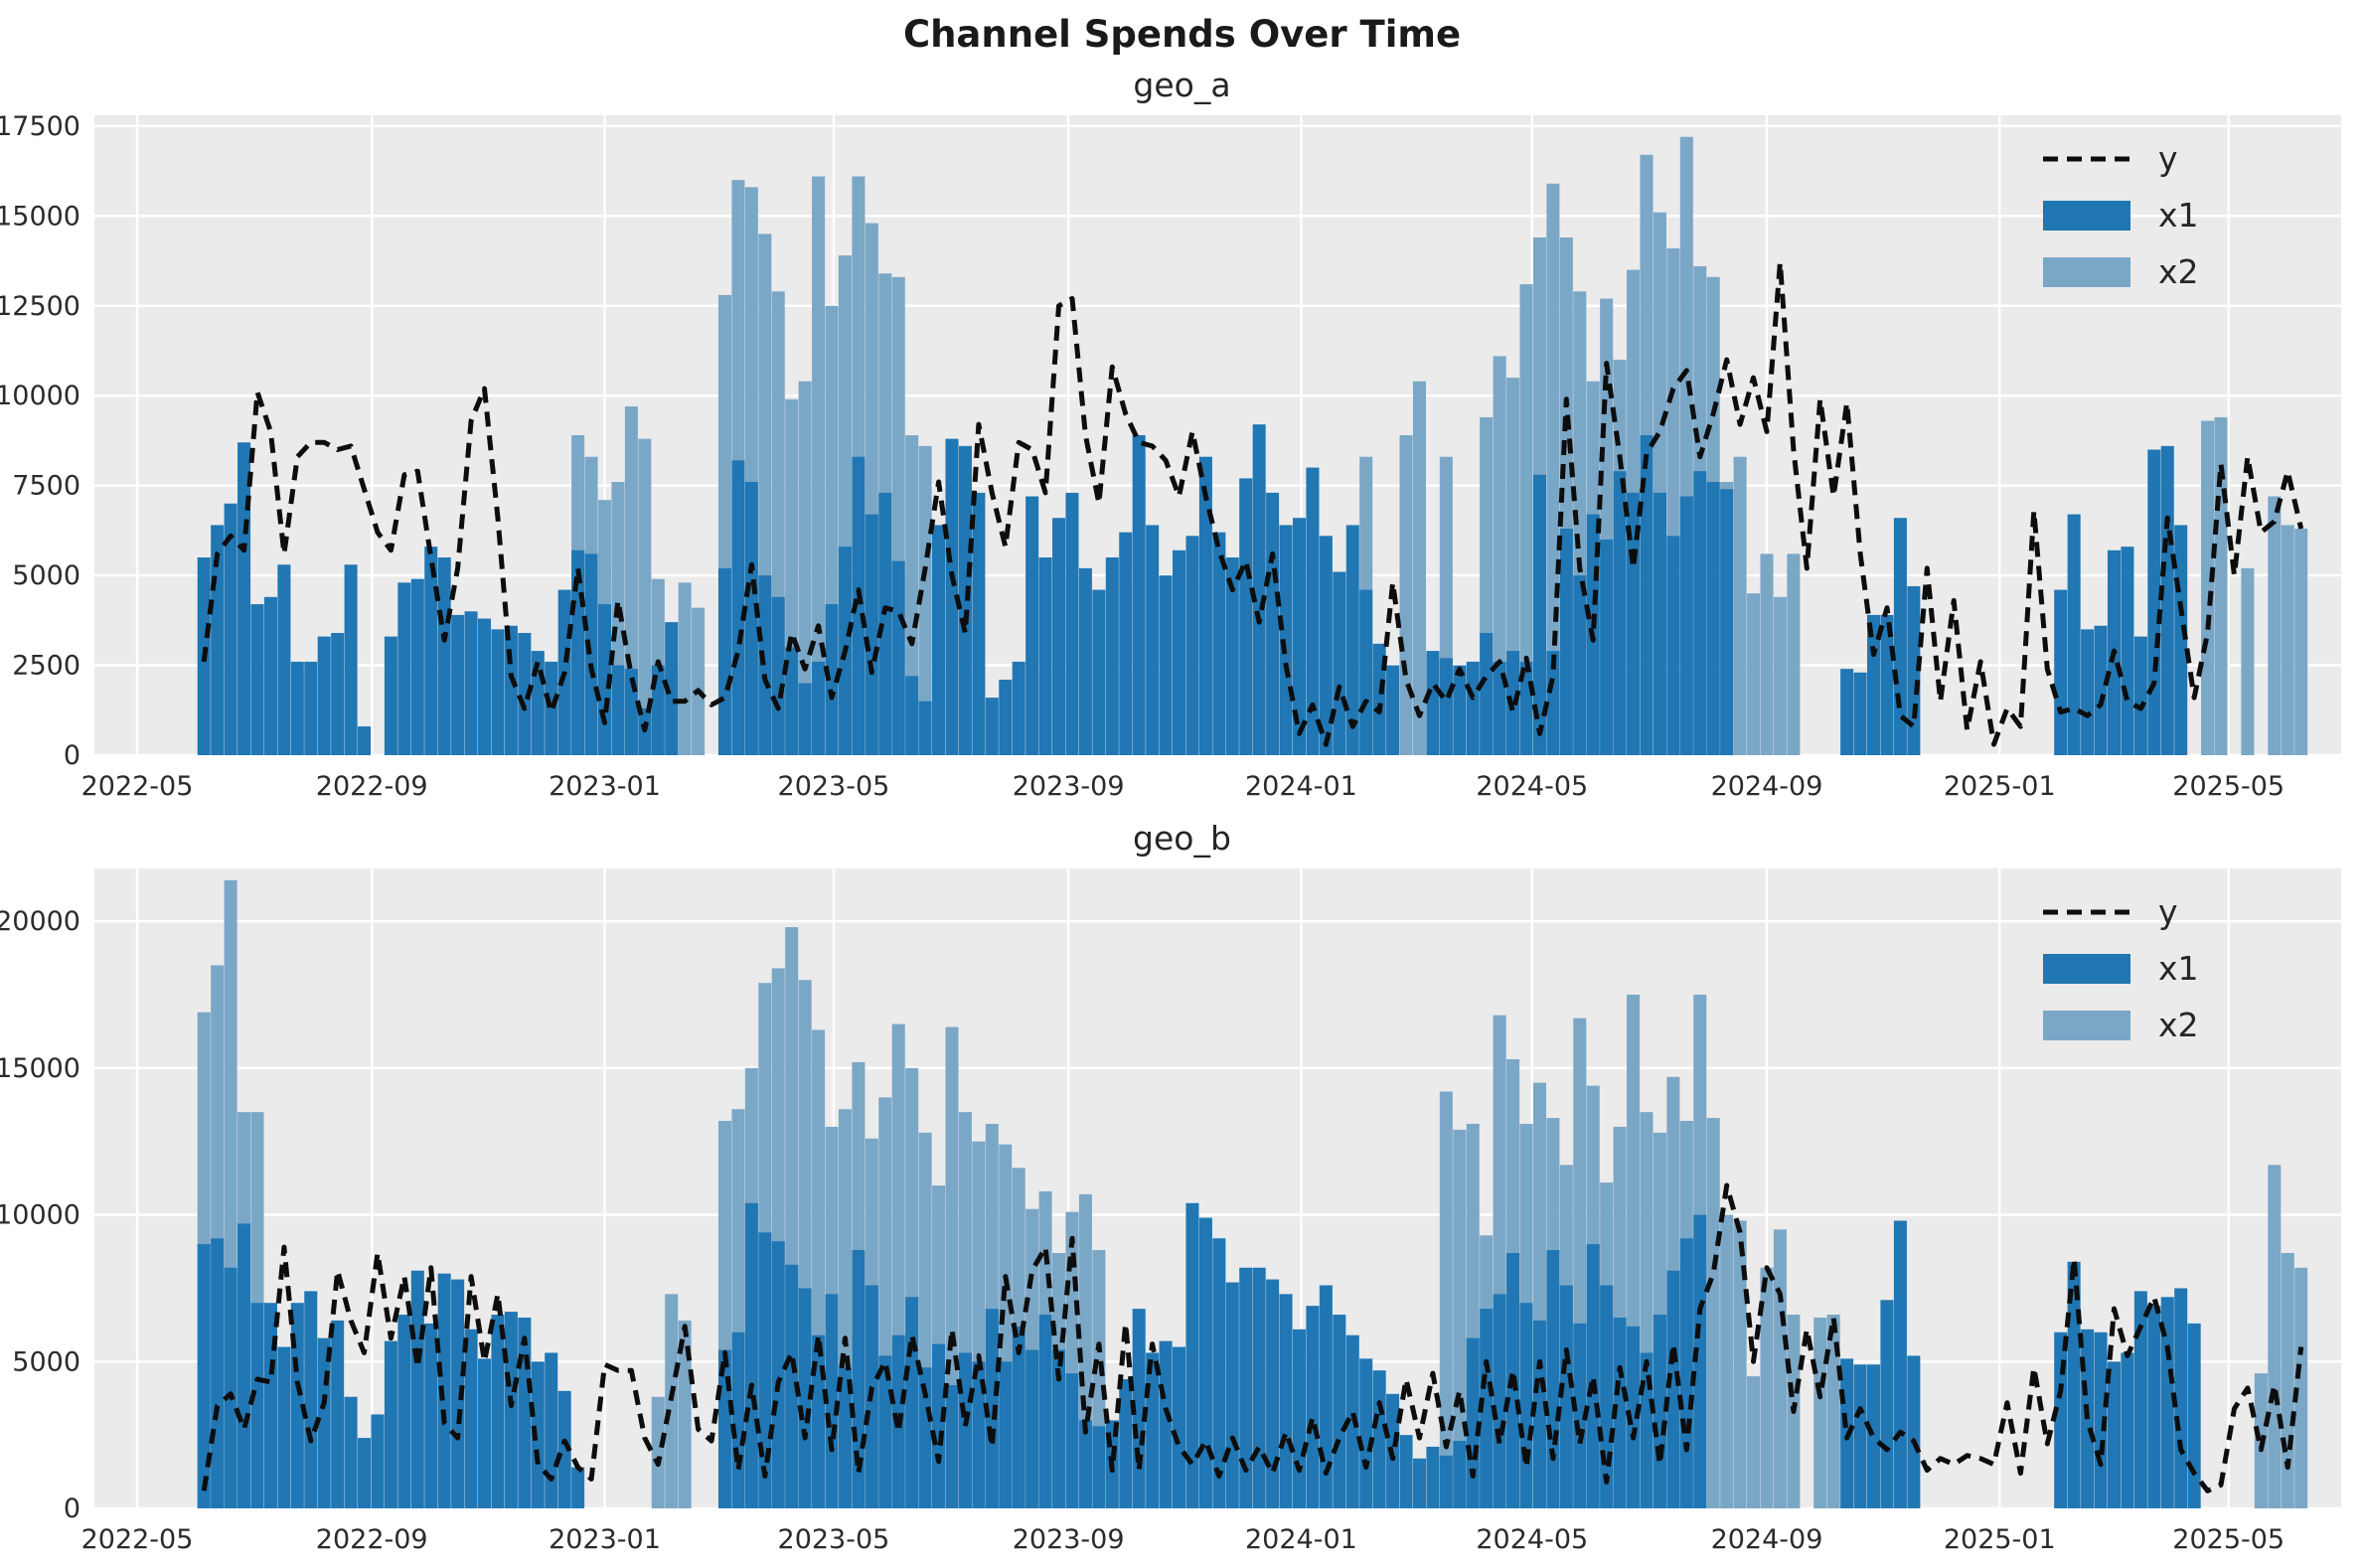 This screenshot has height=1568, width=2364. I want to click on geo_a-legend: y x1 x2, so click(2121, 215).